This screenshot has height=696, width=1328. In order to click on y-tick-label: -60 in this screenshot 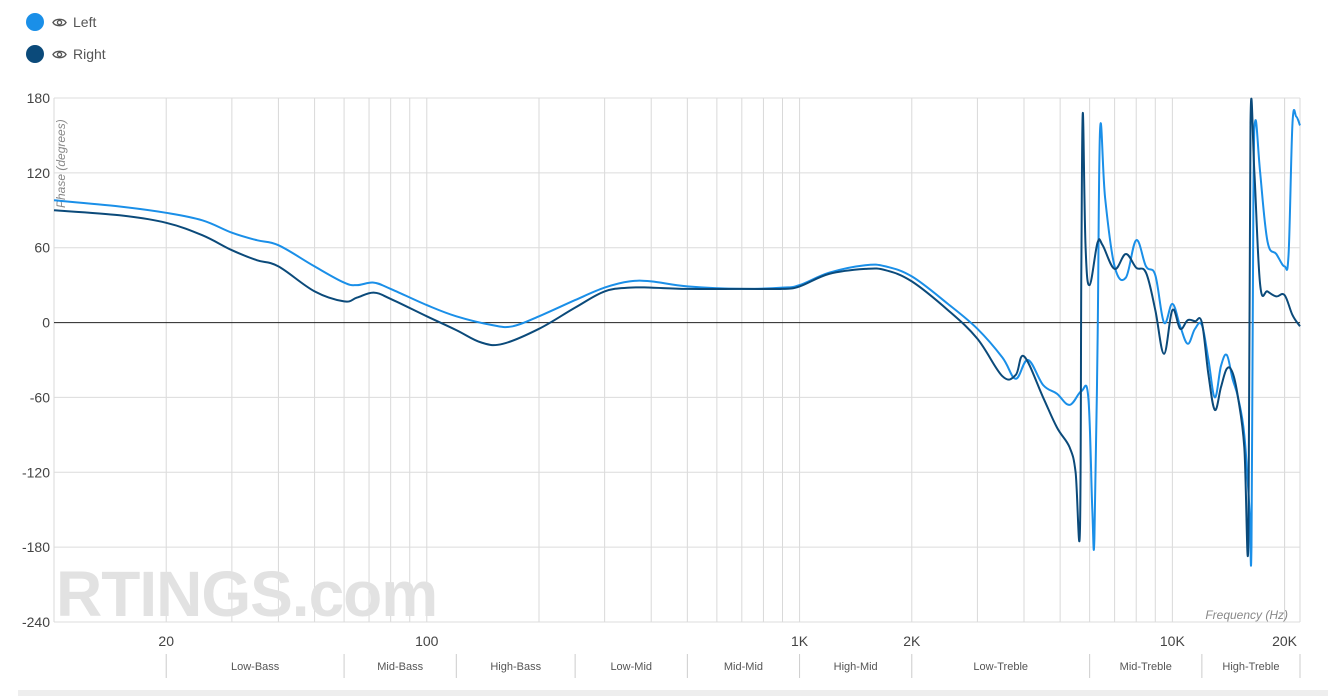, I will do `click(40, 397)`.